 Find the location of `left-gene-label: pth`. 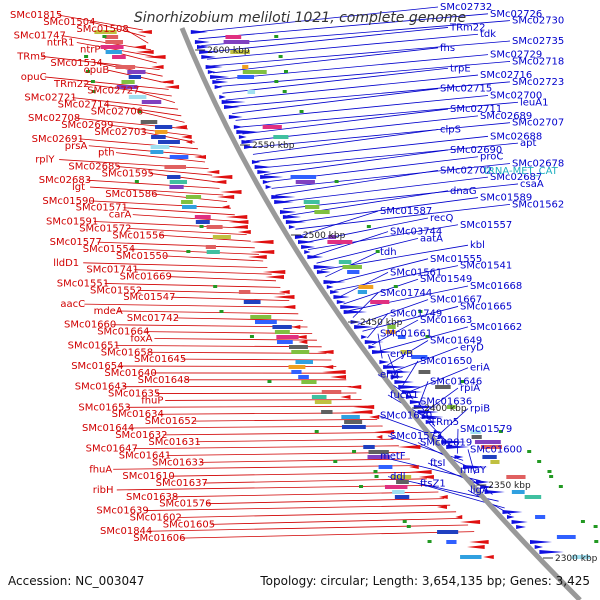

left-gene-label: pth is located at coordinates (106, 153).